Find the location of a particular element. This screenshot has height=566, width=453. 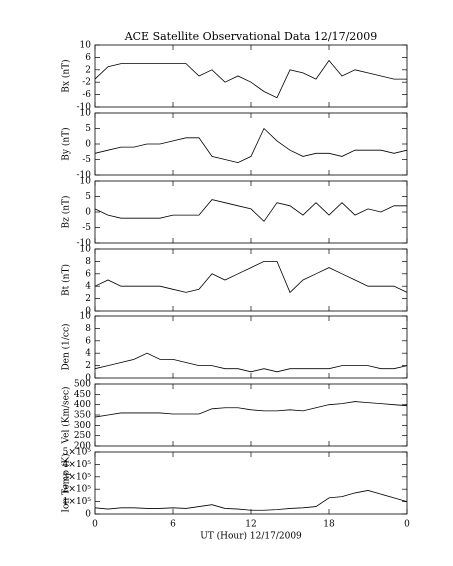

y-axis-label: Bz (nT) is located at coordinates (66, 211).